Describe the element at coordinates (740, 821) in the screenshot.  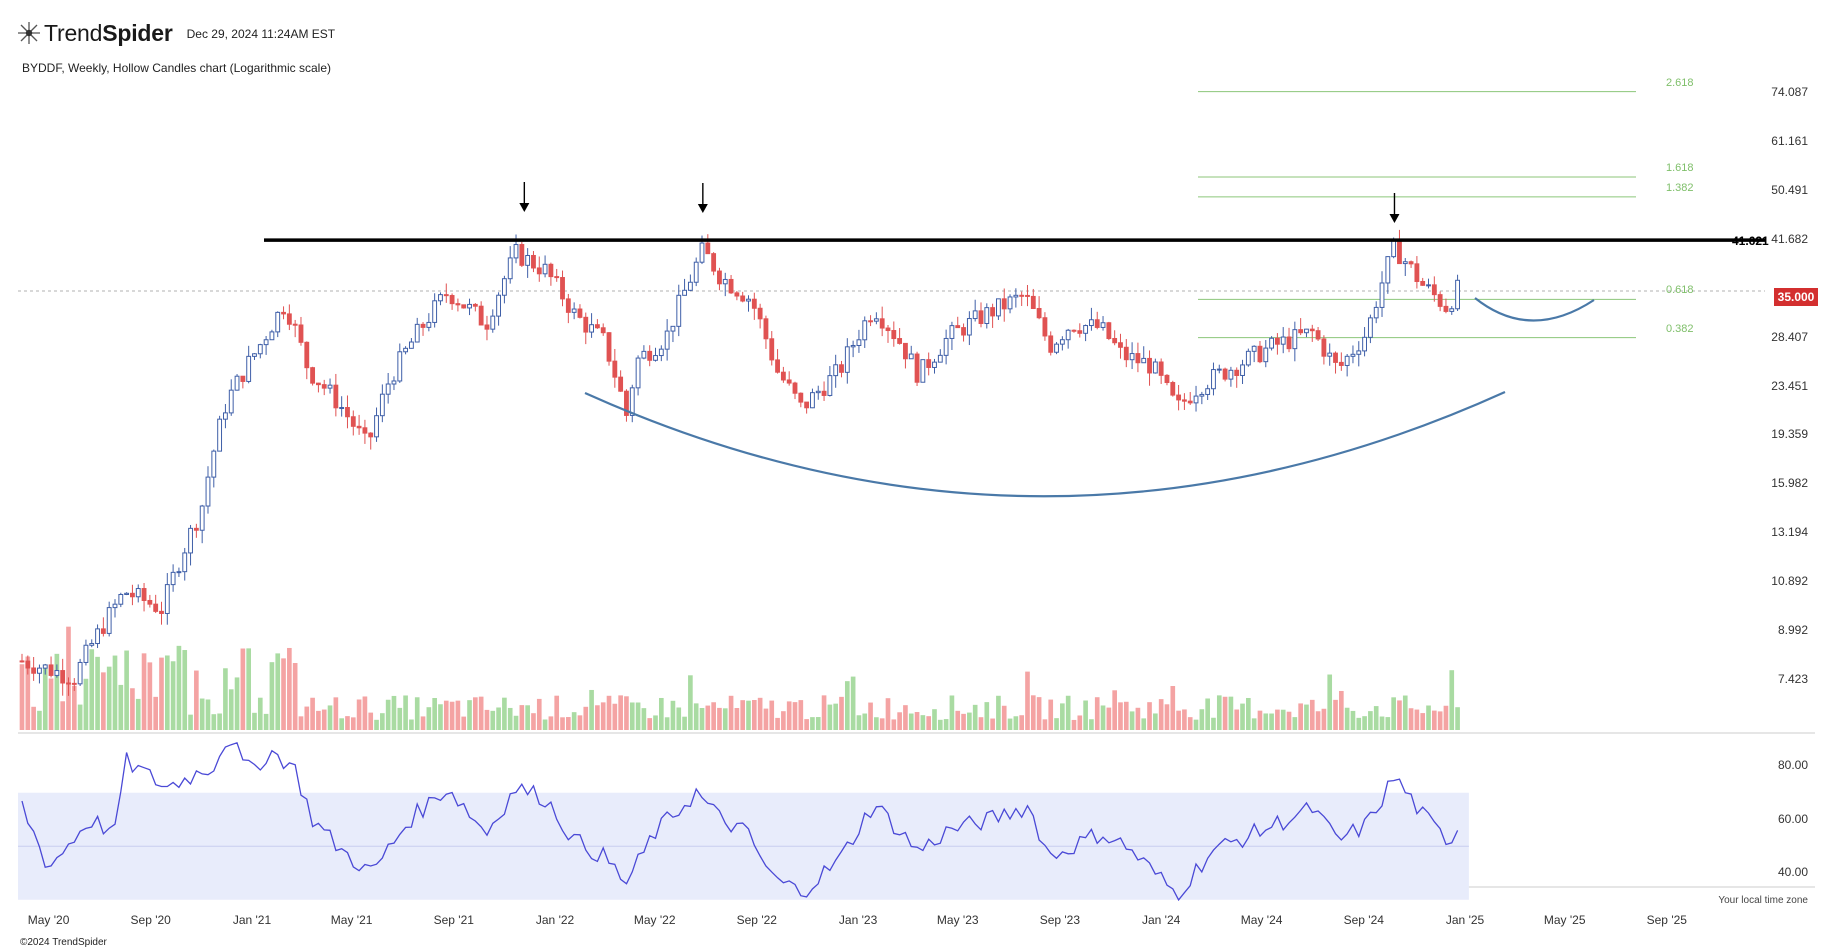
I see `rsi-line` at that location.